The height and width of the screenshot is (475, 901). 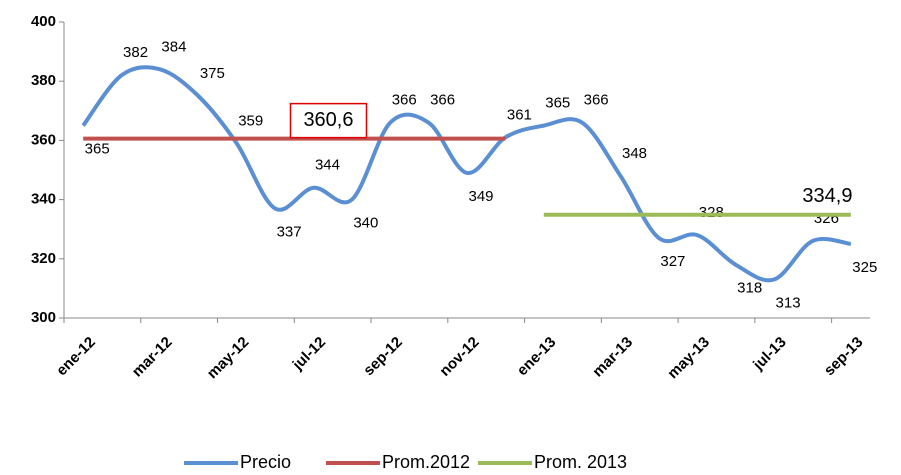 What do you see at coordinates (228, 358) in the screenshot?
I see `x-tick-label: may-12` at bounding box center [228, 358].